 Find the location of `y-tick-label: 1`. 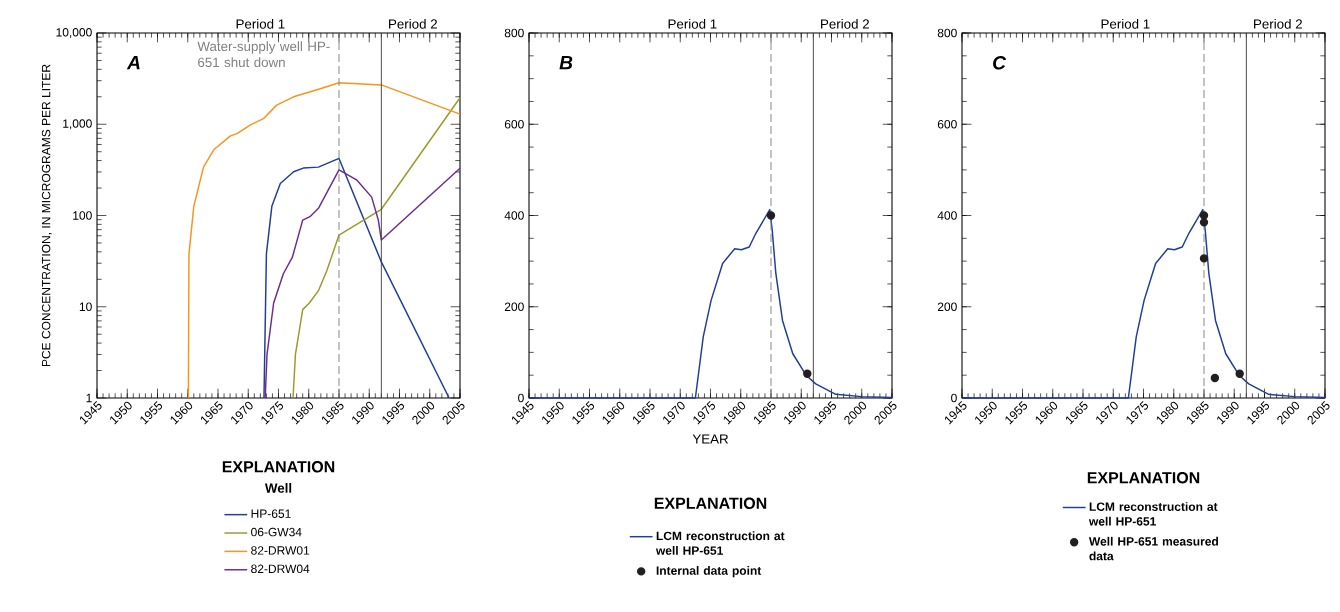

y-tick-label: 1 is located at coordinates (89, 398).